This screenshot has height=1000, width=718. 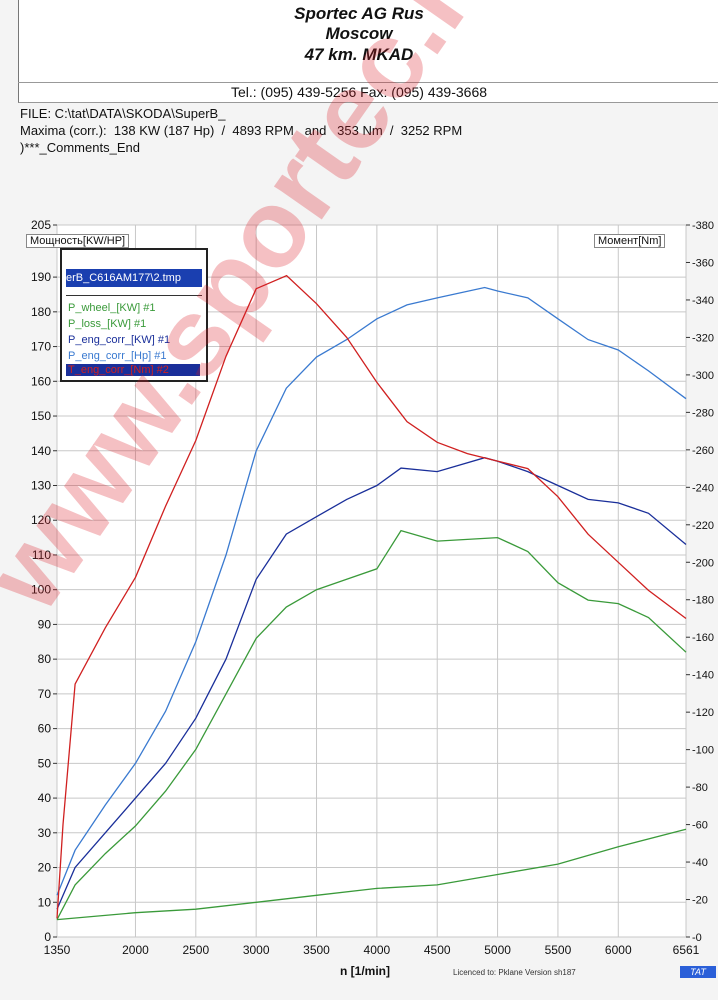 I want to click on y-tick-label: 70, so click(x=45, y=694).